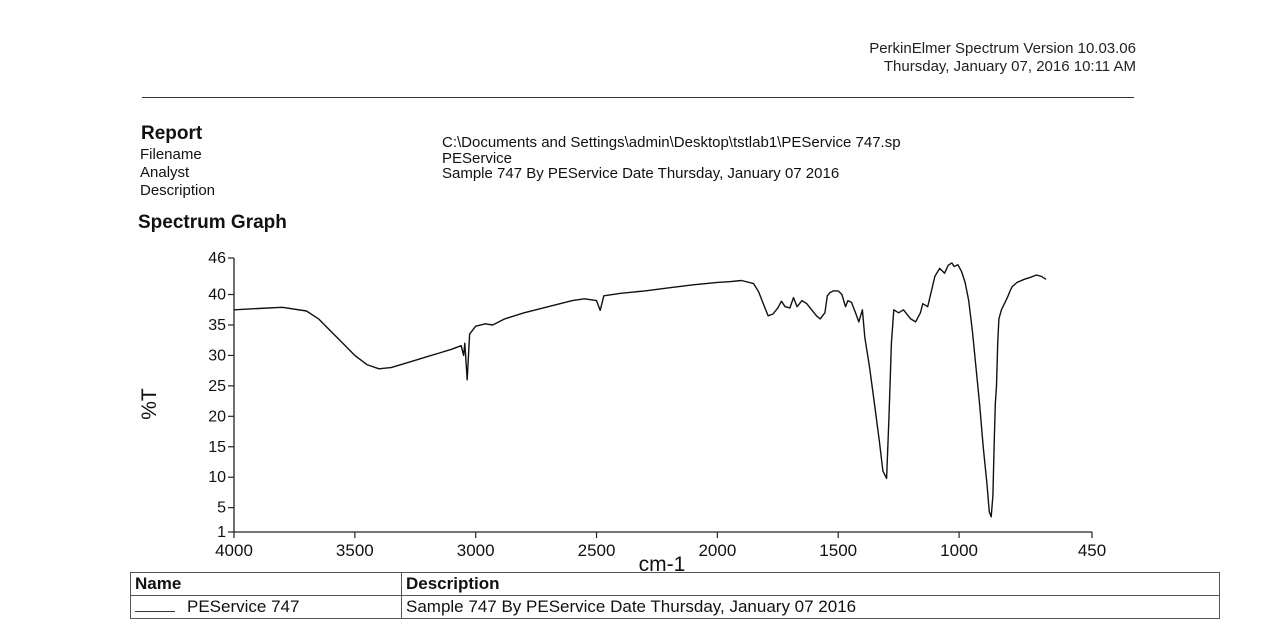  Describe the element at coordinates (662, 563) in the screenshot. I see `x-axis-label: cm-1` at that location.